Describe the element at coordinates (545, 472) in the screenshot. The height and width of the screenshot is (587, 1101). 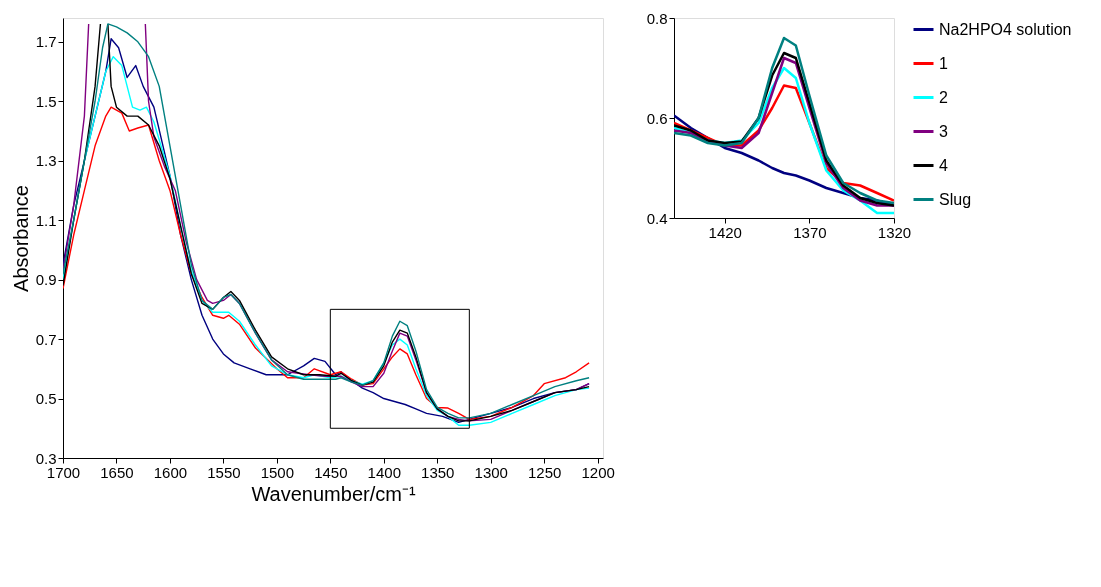
I see `x-tick-label: 1250` at that location.